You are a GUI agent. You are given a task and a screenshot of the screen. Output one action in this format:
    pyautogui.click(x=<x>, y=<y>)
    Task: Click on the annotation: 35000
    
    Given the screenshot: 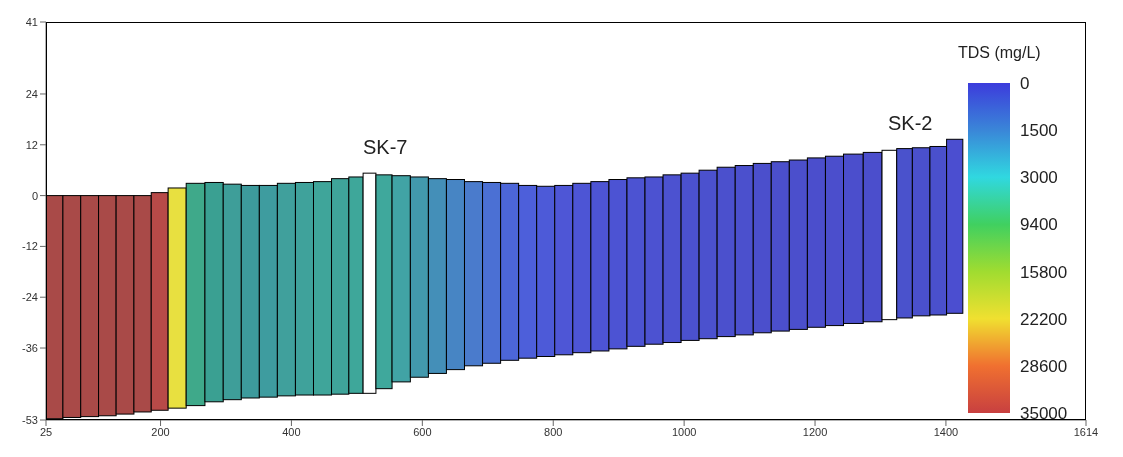 What is the action you would take?
    pyautogui.click(x=1044, y=413)
    